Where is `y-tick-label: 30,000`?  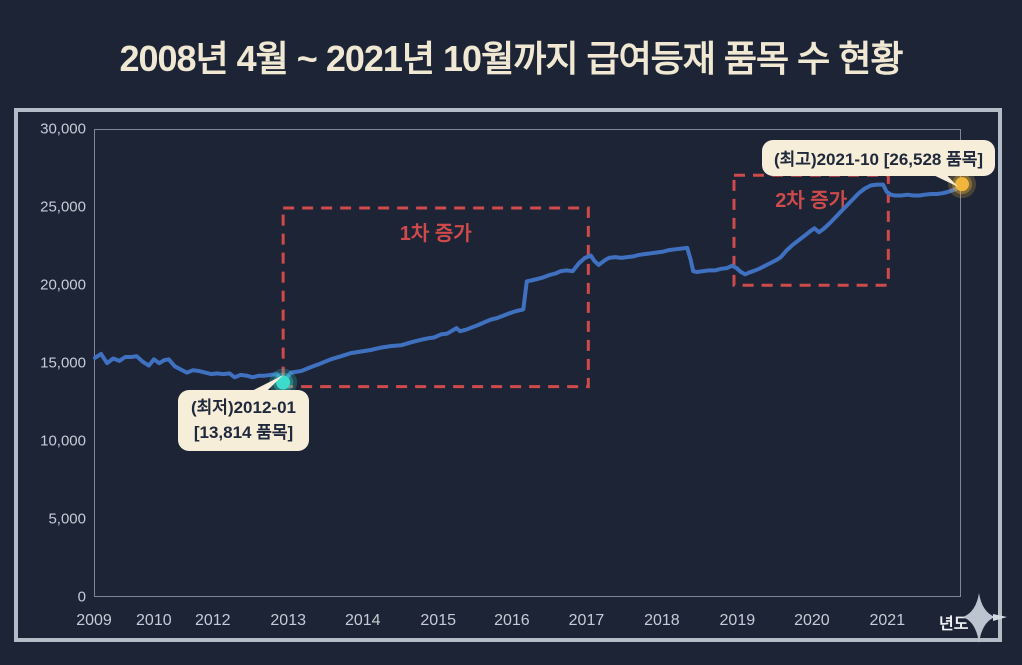 y-tick-label: 30,000 is located at coordinates (63, 129).